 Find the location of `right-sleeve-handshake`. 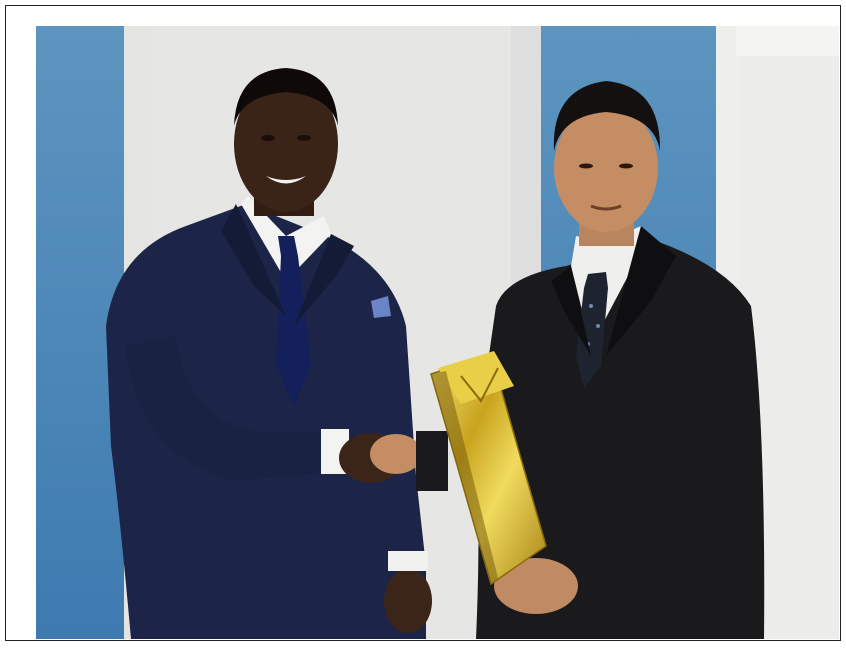

right-sleeve-handshake is located at coordinates (432, 461).